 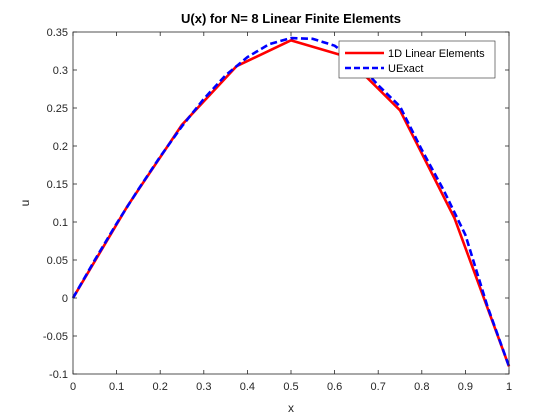 What do you see at coordinates (25, 203) in the screenshot?
I see `y-axis-label: u` at bounding box center [25, 203].